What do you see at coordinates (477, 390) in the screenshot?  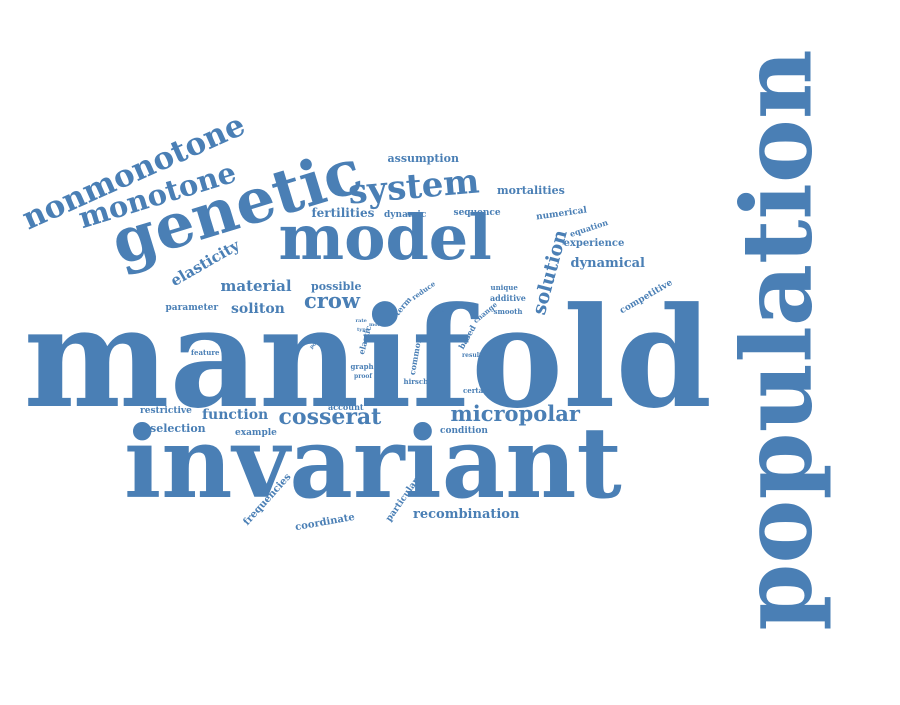 I see `word-certain: certain` at bounding box center [477, 390].